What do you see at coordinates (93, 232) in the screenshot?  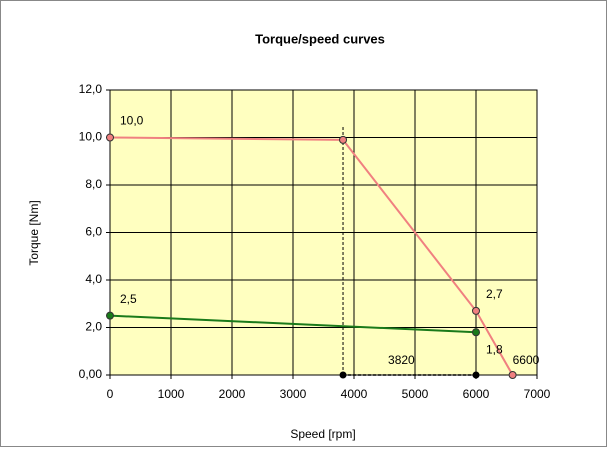 I see `y-tick-label: 6,0` at bounding box center [93, 232].